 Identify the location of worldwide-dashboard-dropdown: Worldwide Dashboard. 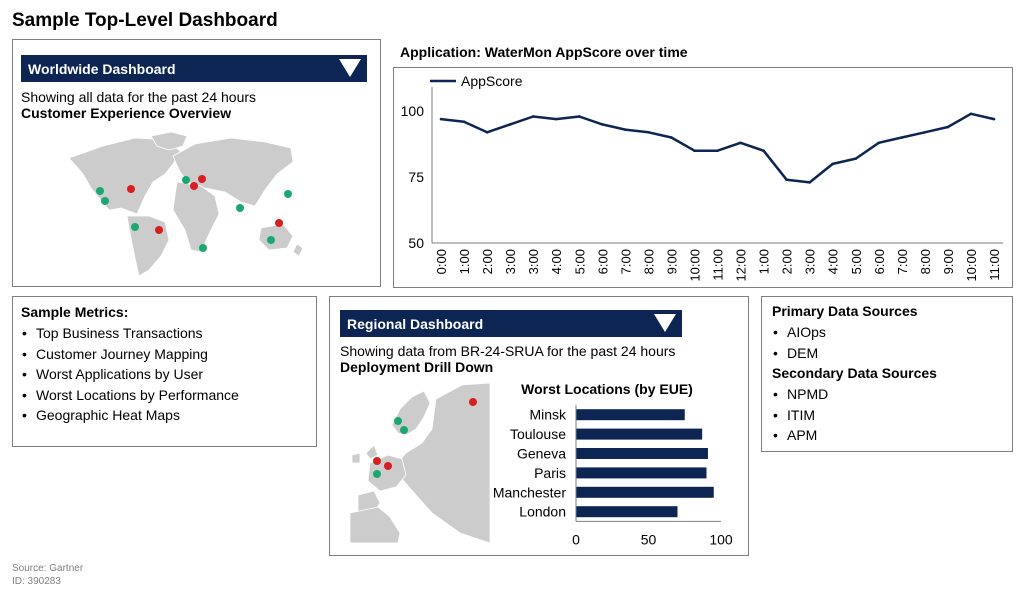
(194, 68).